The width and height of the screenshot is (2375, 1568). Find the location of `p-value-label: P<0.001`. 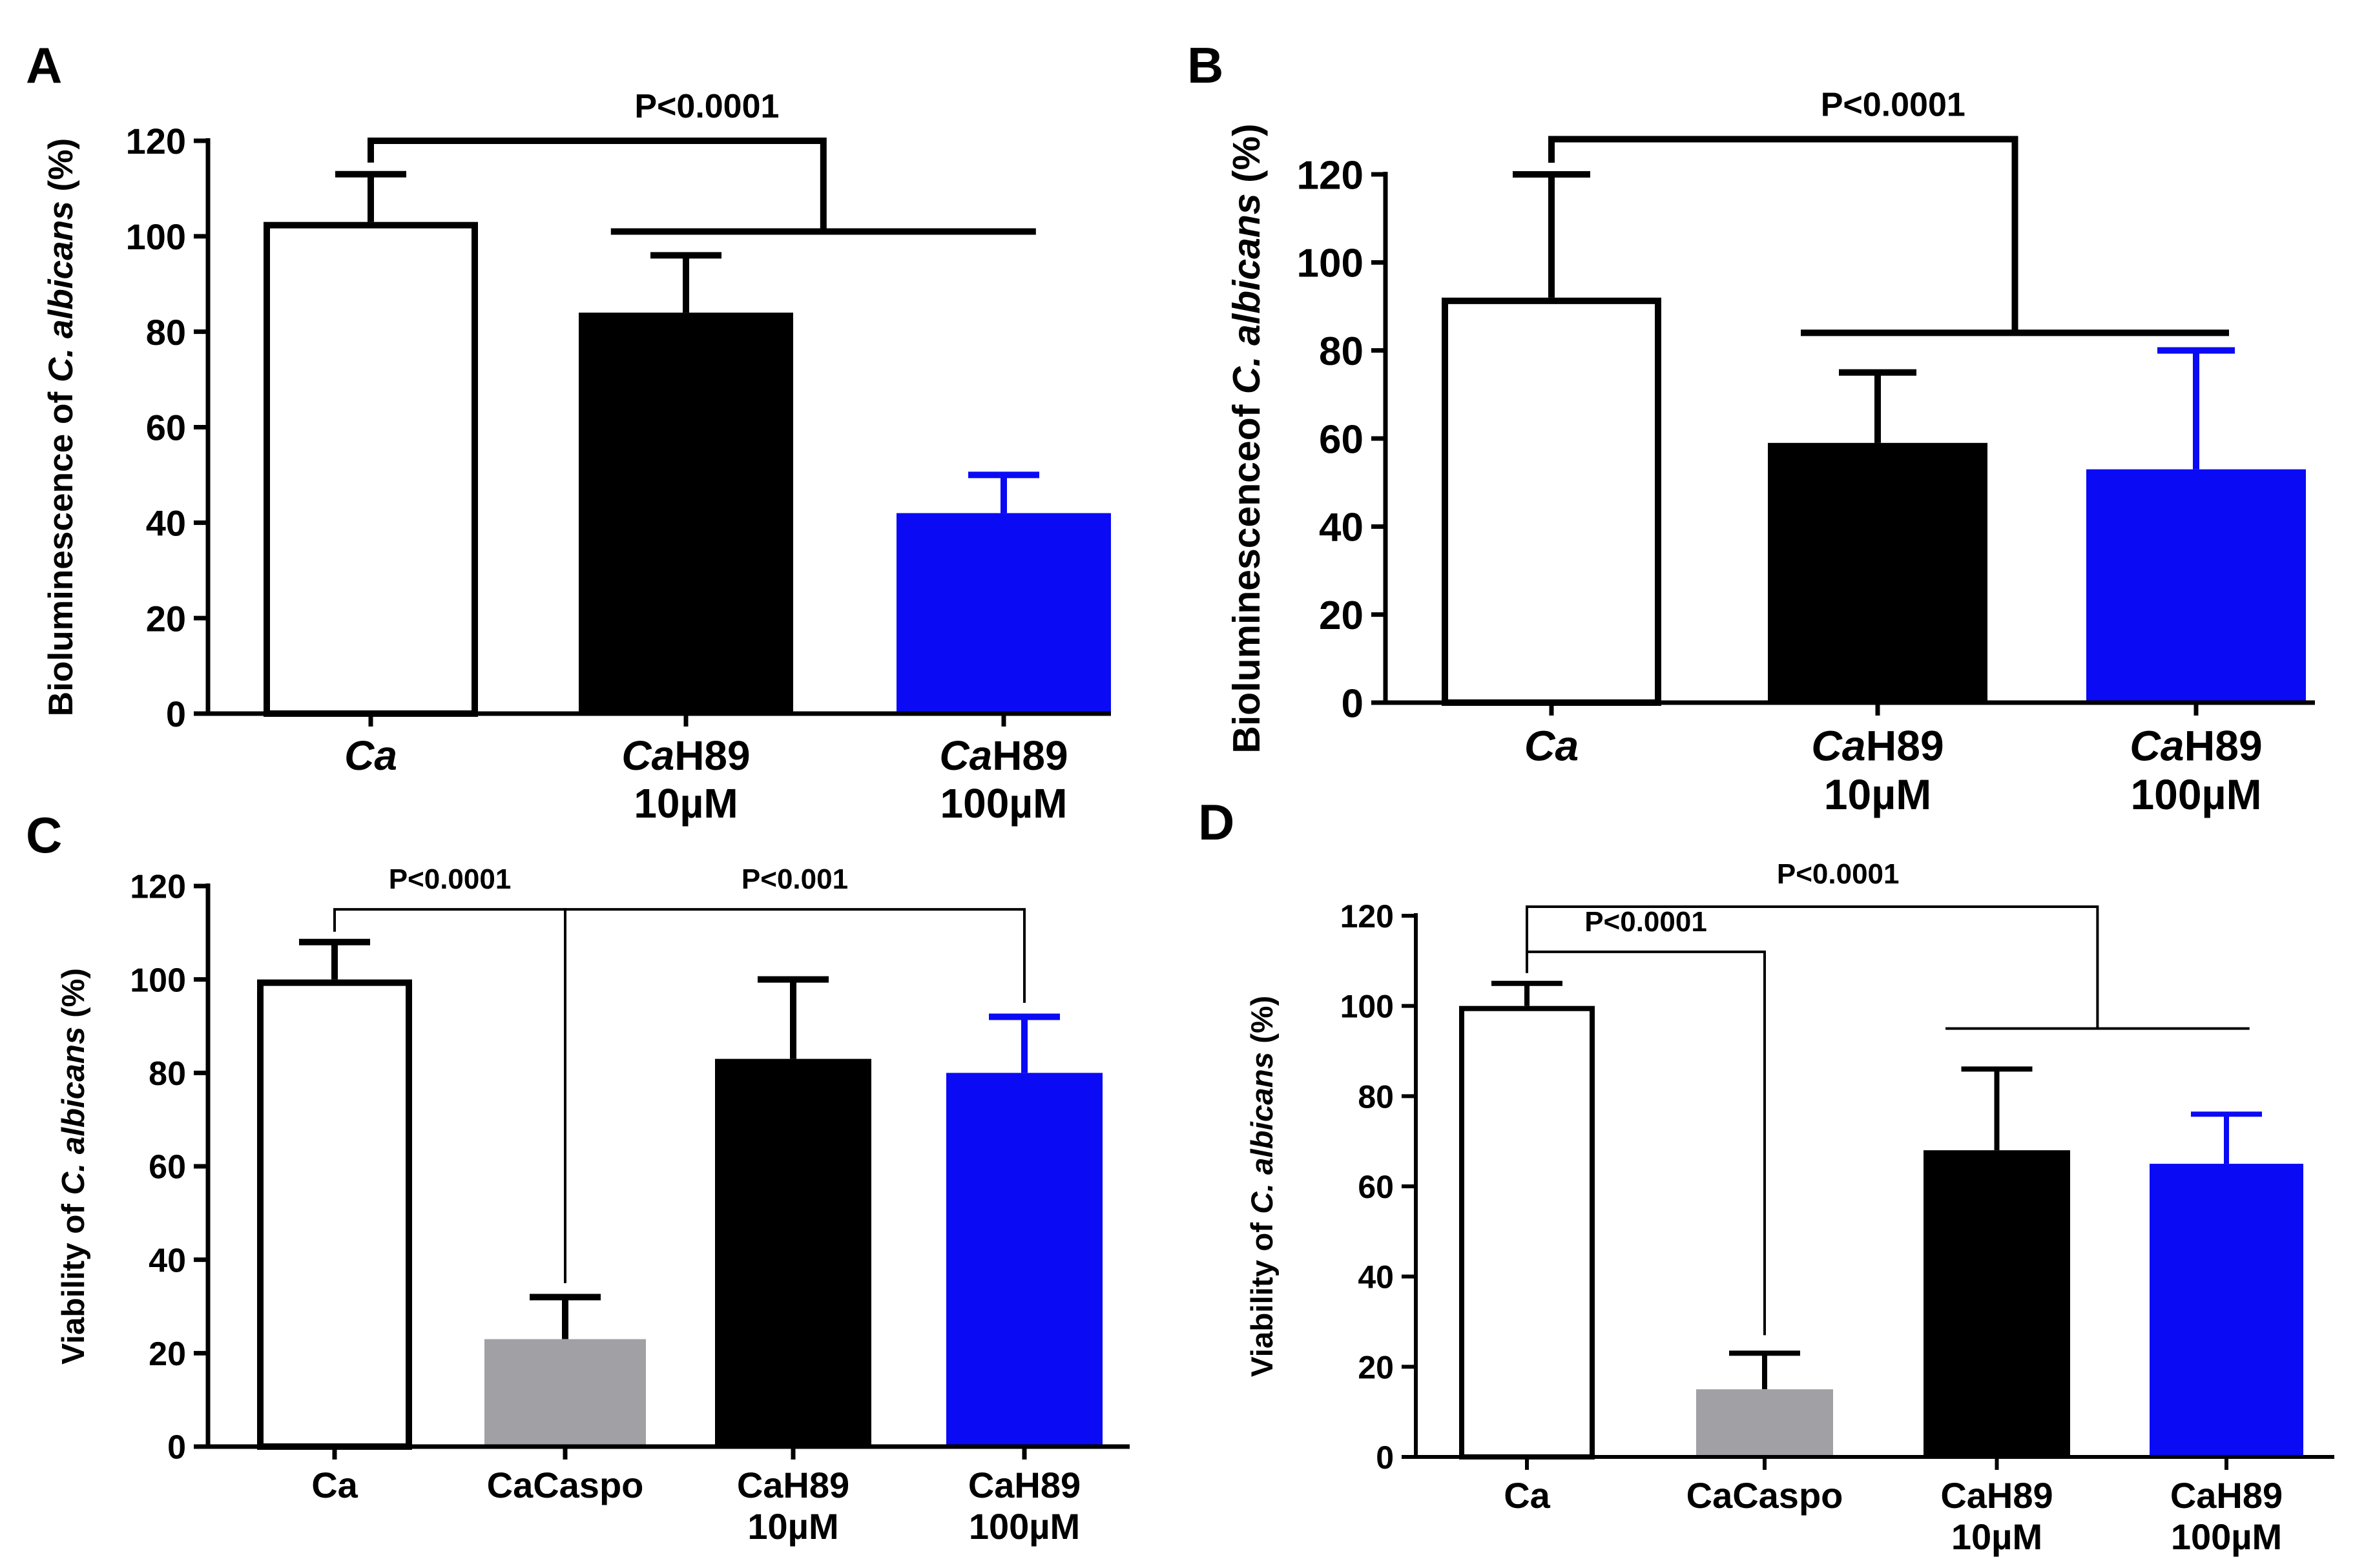

p-value-label: P<0.001 is located at coordinates (795, 879).